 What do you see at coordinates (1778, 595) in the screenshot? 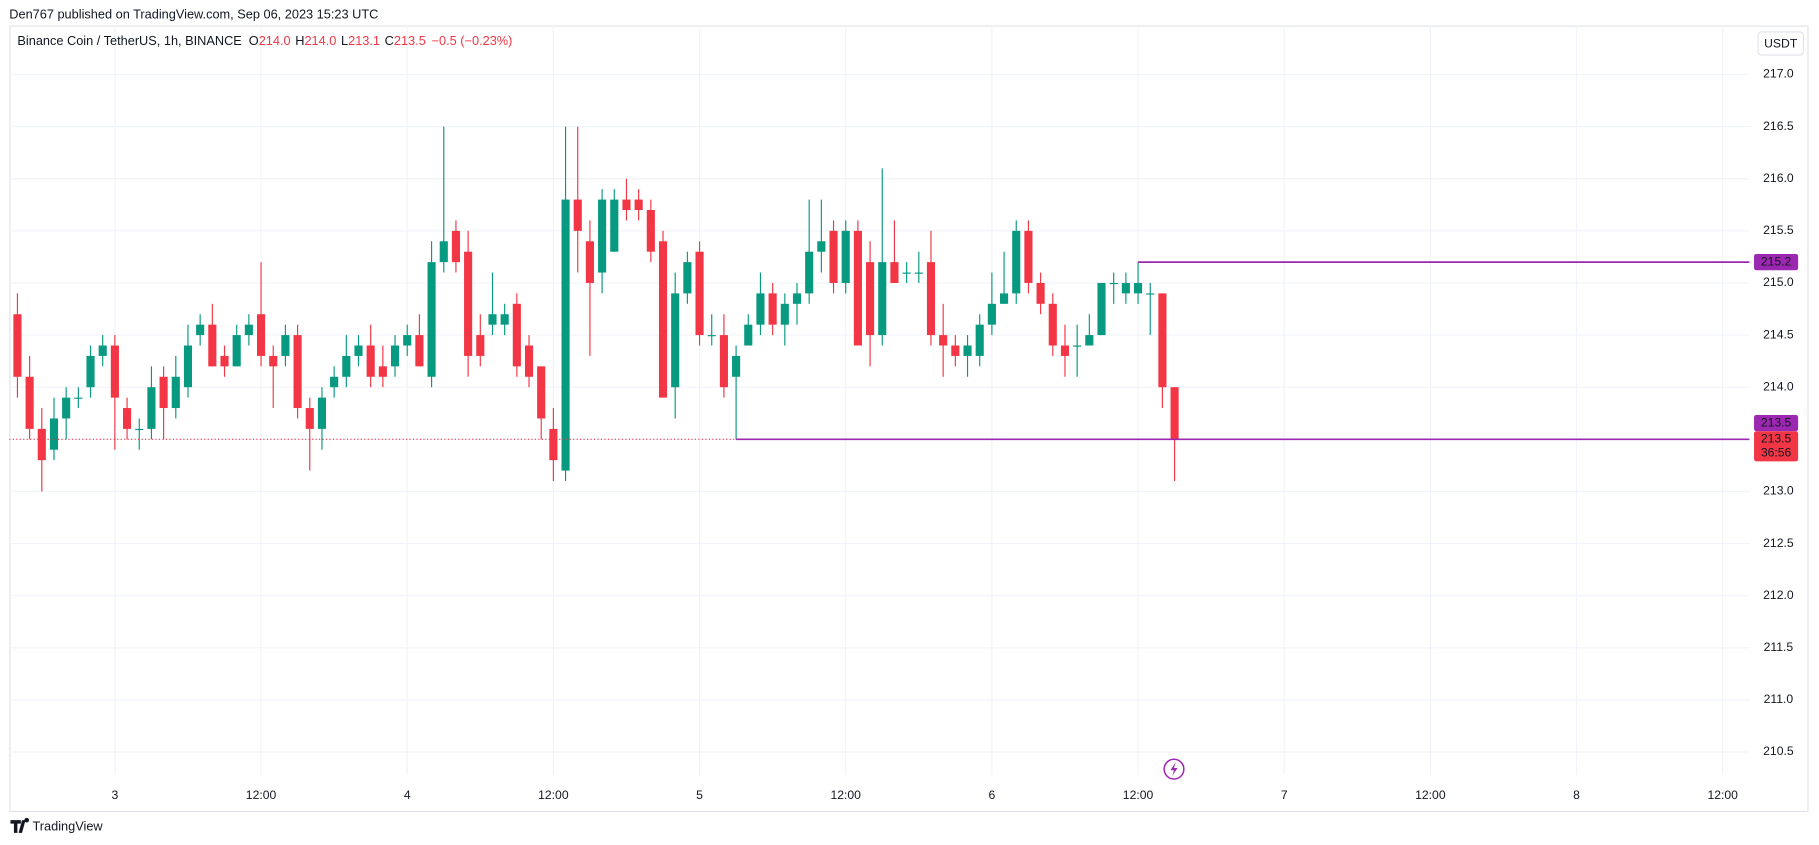
I see `y-tick-label: 212.0` at bounding box center [1778, 595].